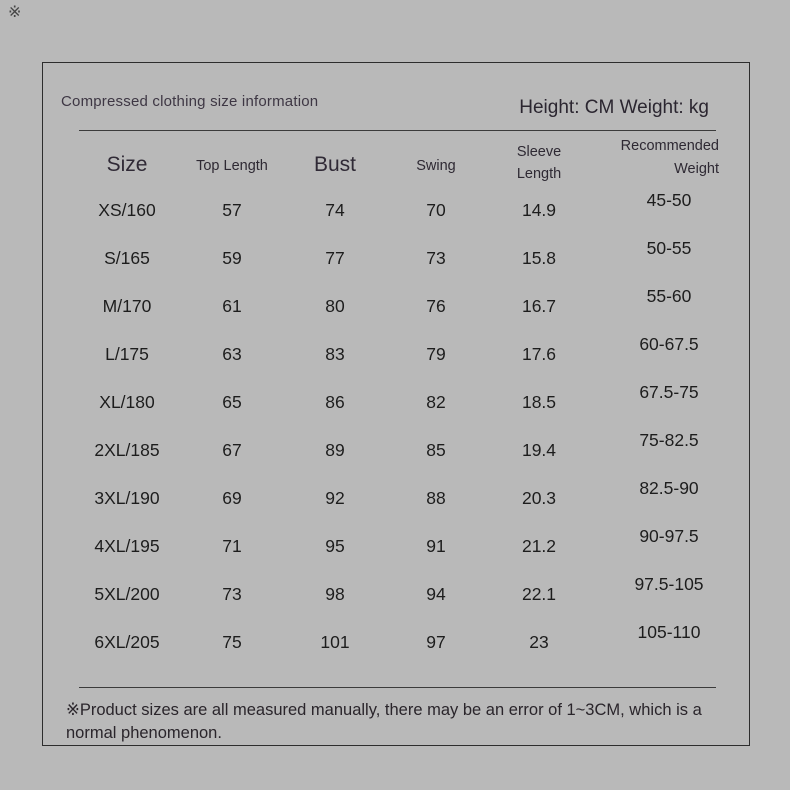 This screenshot has height=790, width=790. Describe the element at coordinates (127, 306) in the screenshot. I see `cell-size: M/170` at that location.